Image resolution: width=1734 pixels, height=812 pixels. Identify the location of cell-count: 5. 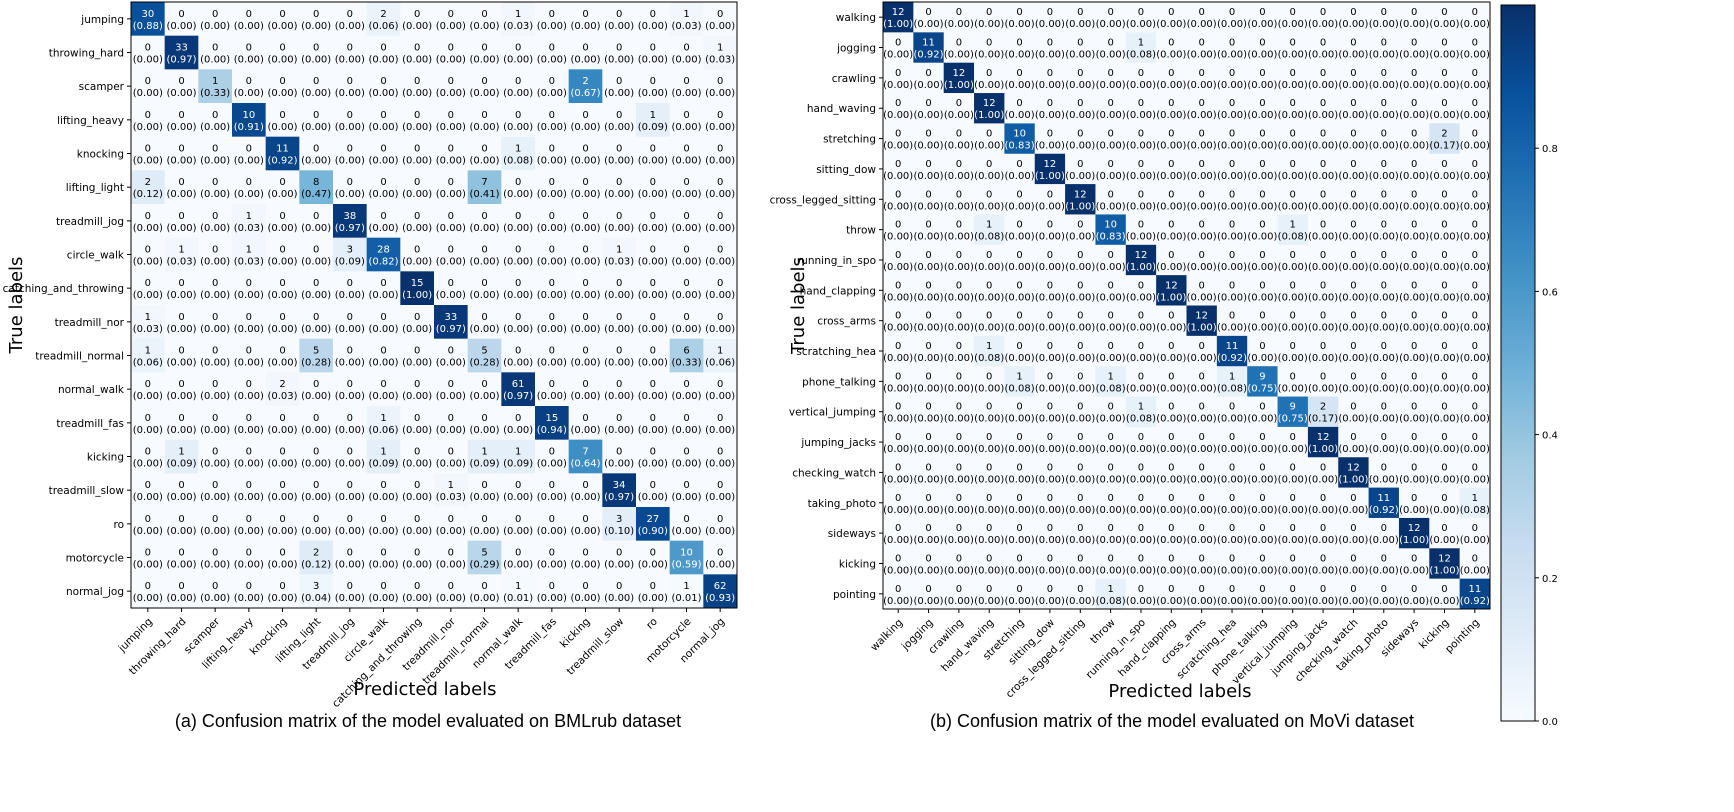
(316, 351).